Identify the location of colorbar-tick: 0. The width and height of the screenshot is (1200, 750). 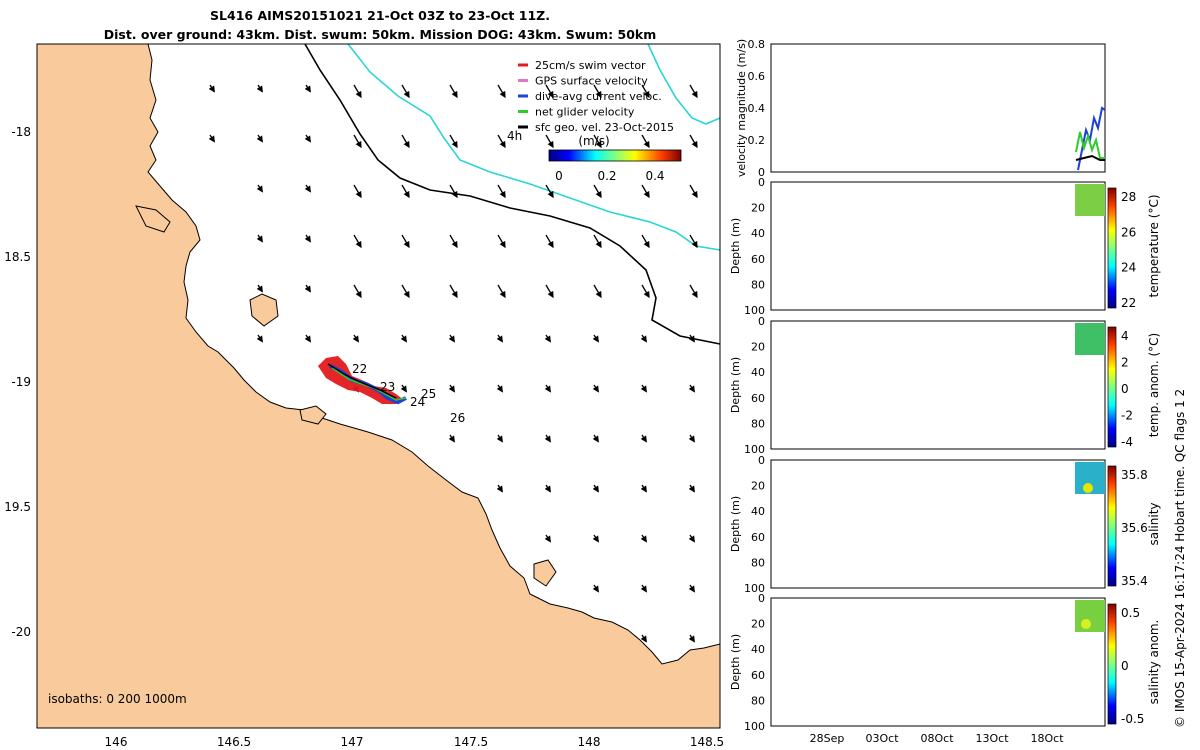
(1125, 666).